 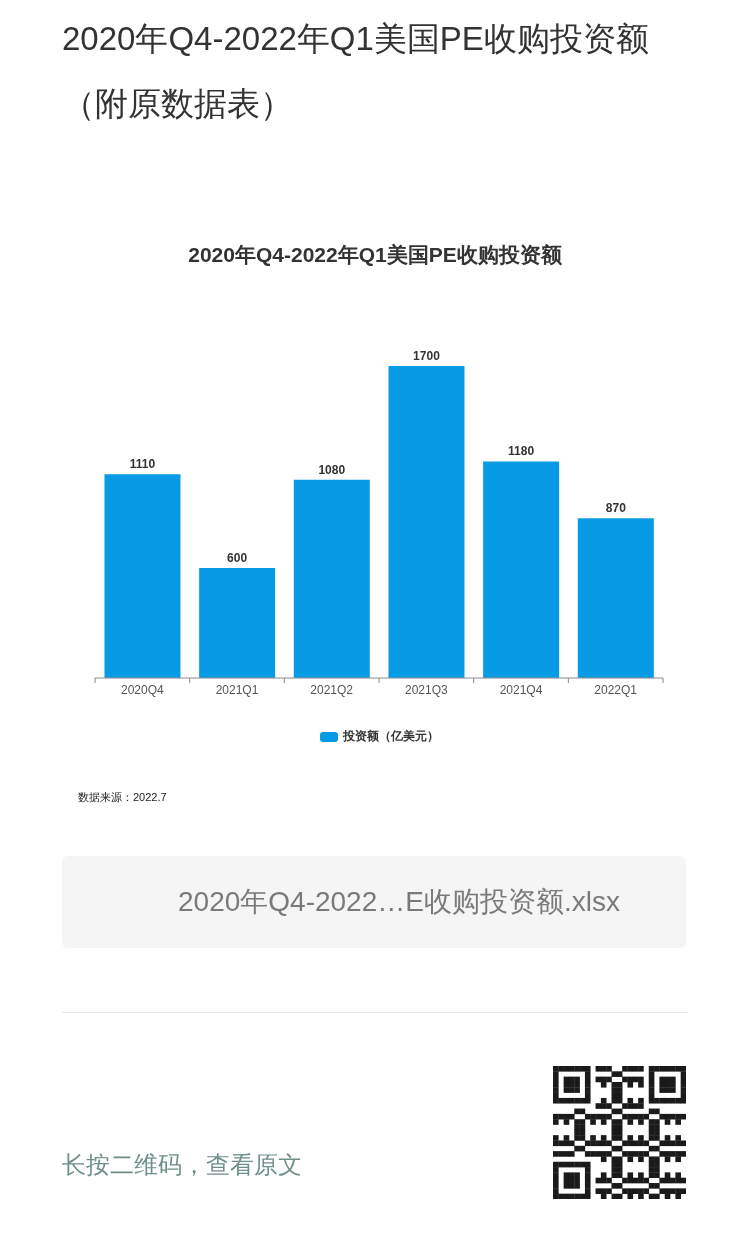 What do you see at coordinates (427, 356) in the screenshot?
I see `data-label: 1700` at bounding box center [427, 356].